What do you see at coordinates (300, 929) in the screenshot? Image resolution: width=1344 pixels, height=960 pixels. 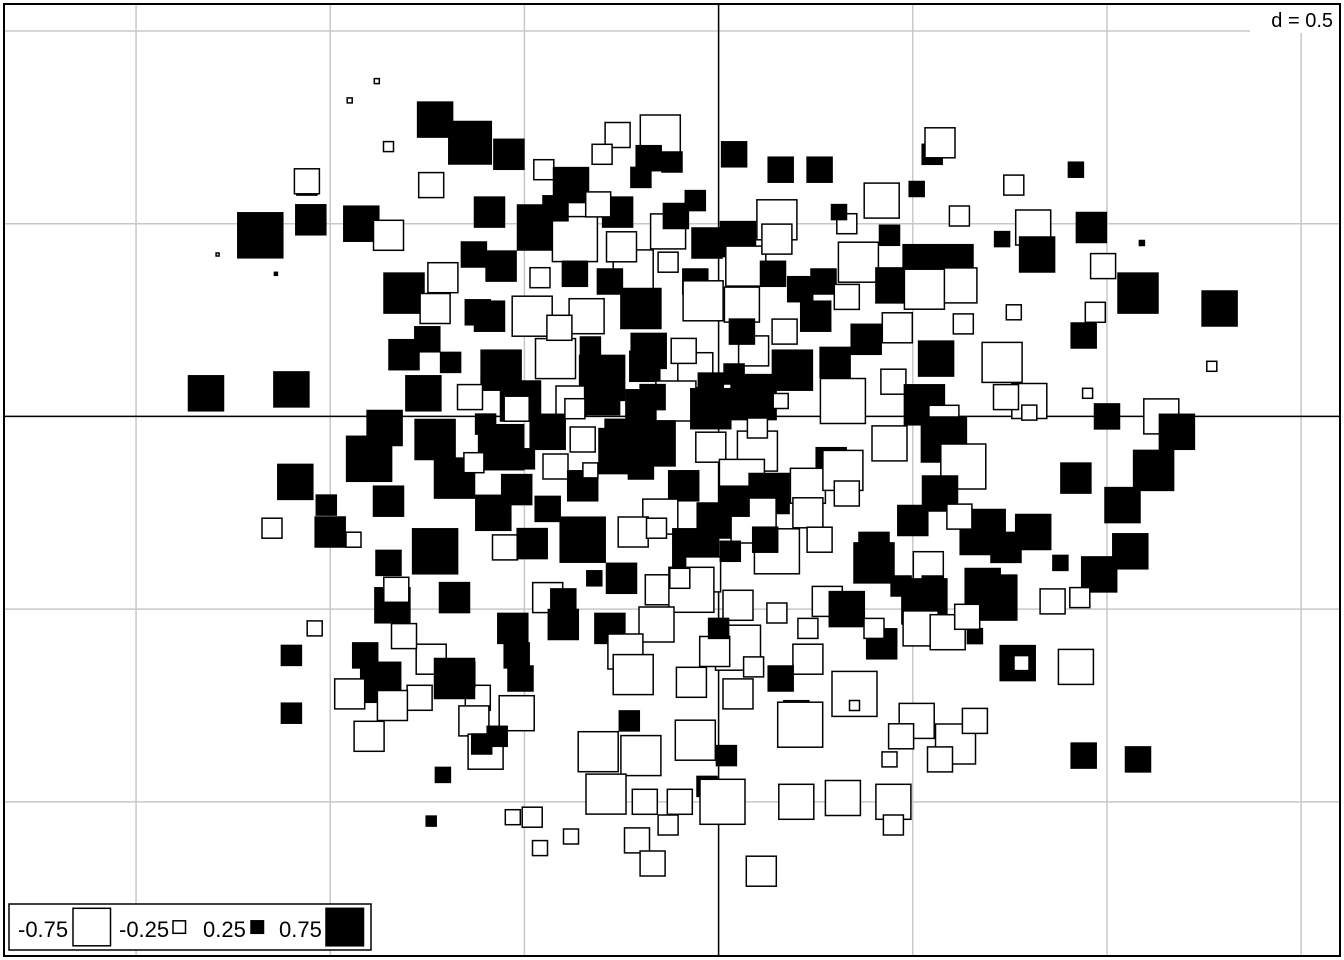 I see `legend-label-4: 0.75` at bounding box center [300, 929].